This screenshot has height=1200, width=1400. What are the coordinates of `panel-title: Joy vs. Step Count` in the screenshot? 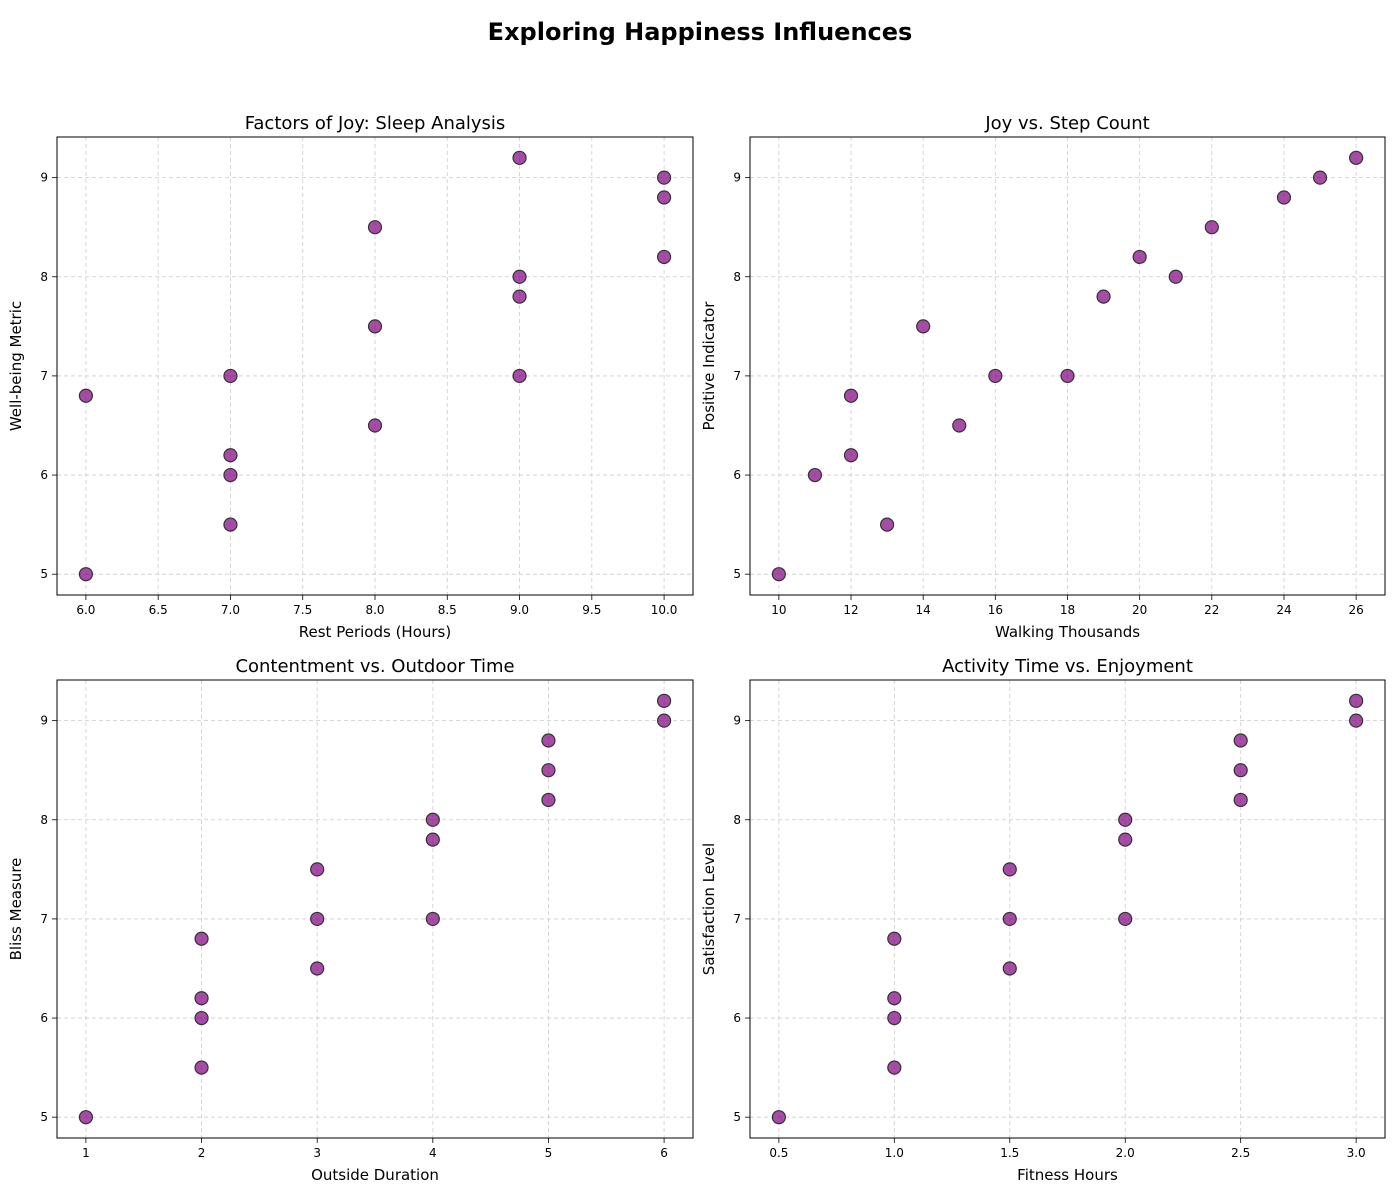 It's located at (1066, 123).